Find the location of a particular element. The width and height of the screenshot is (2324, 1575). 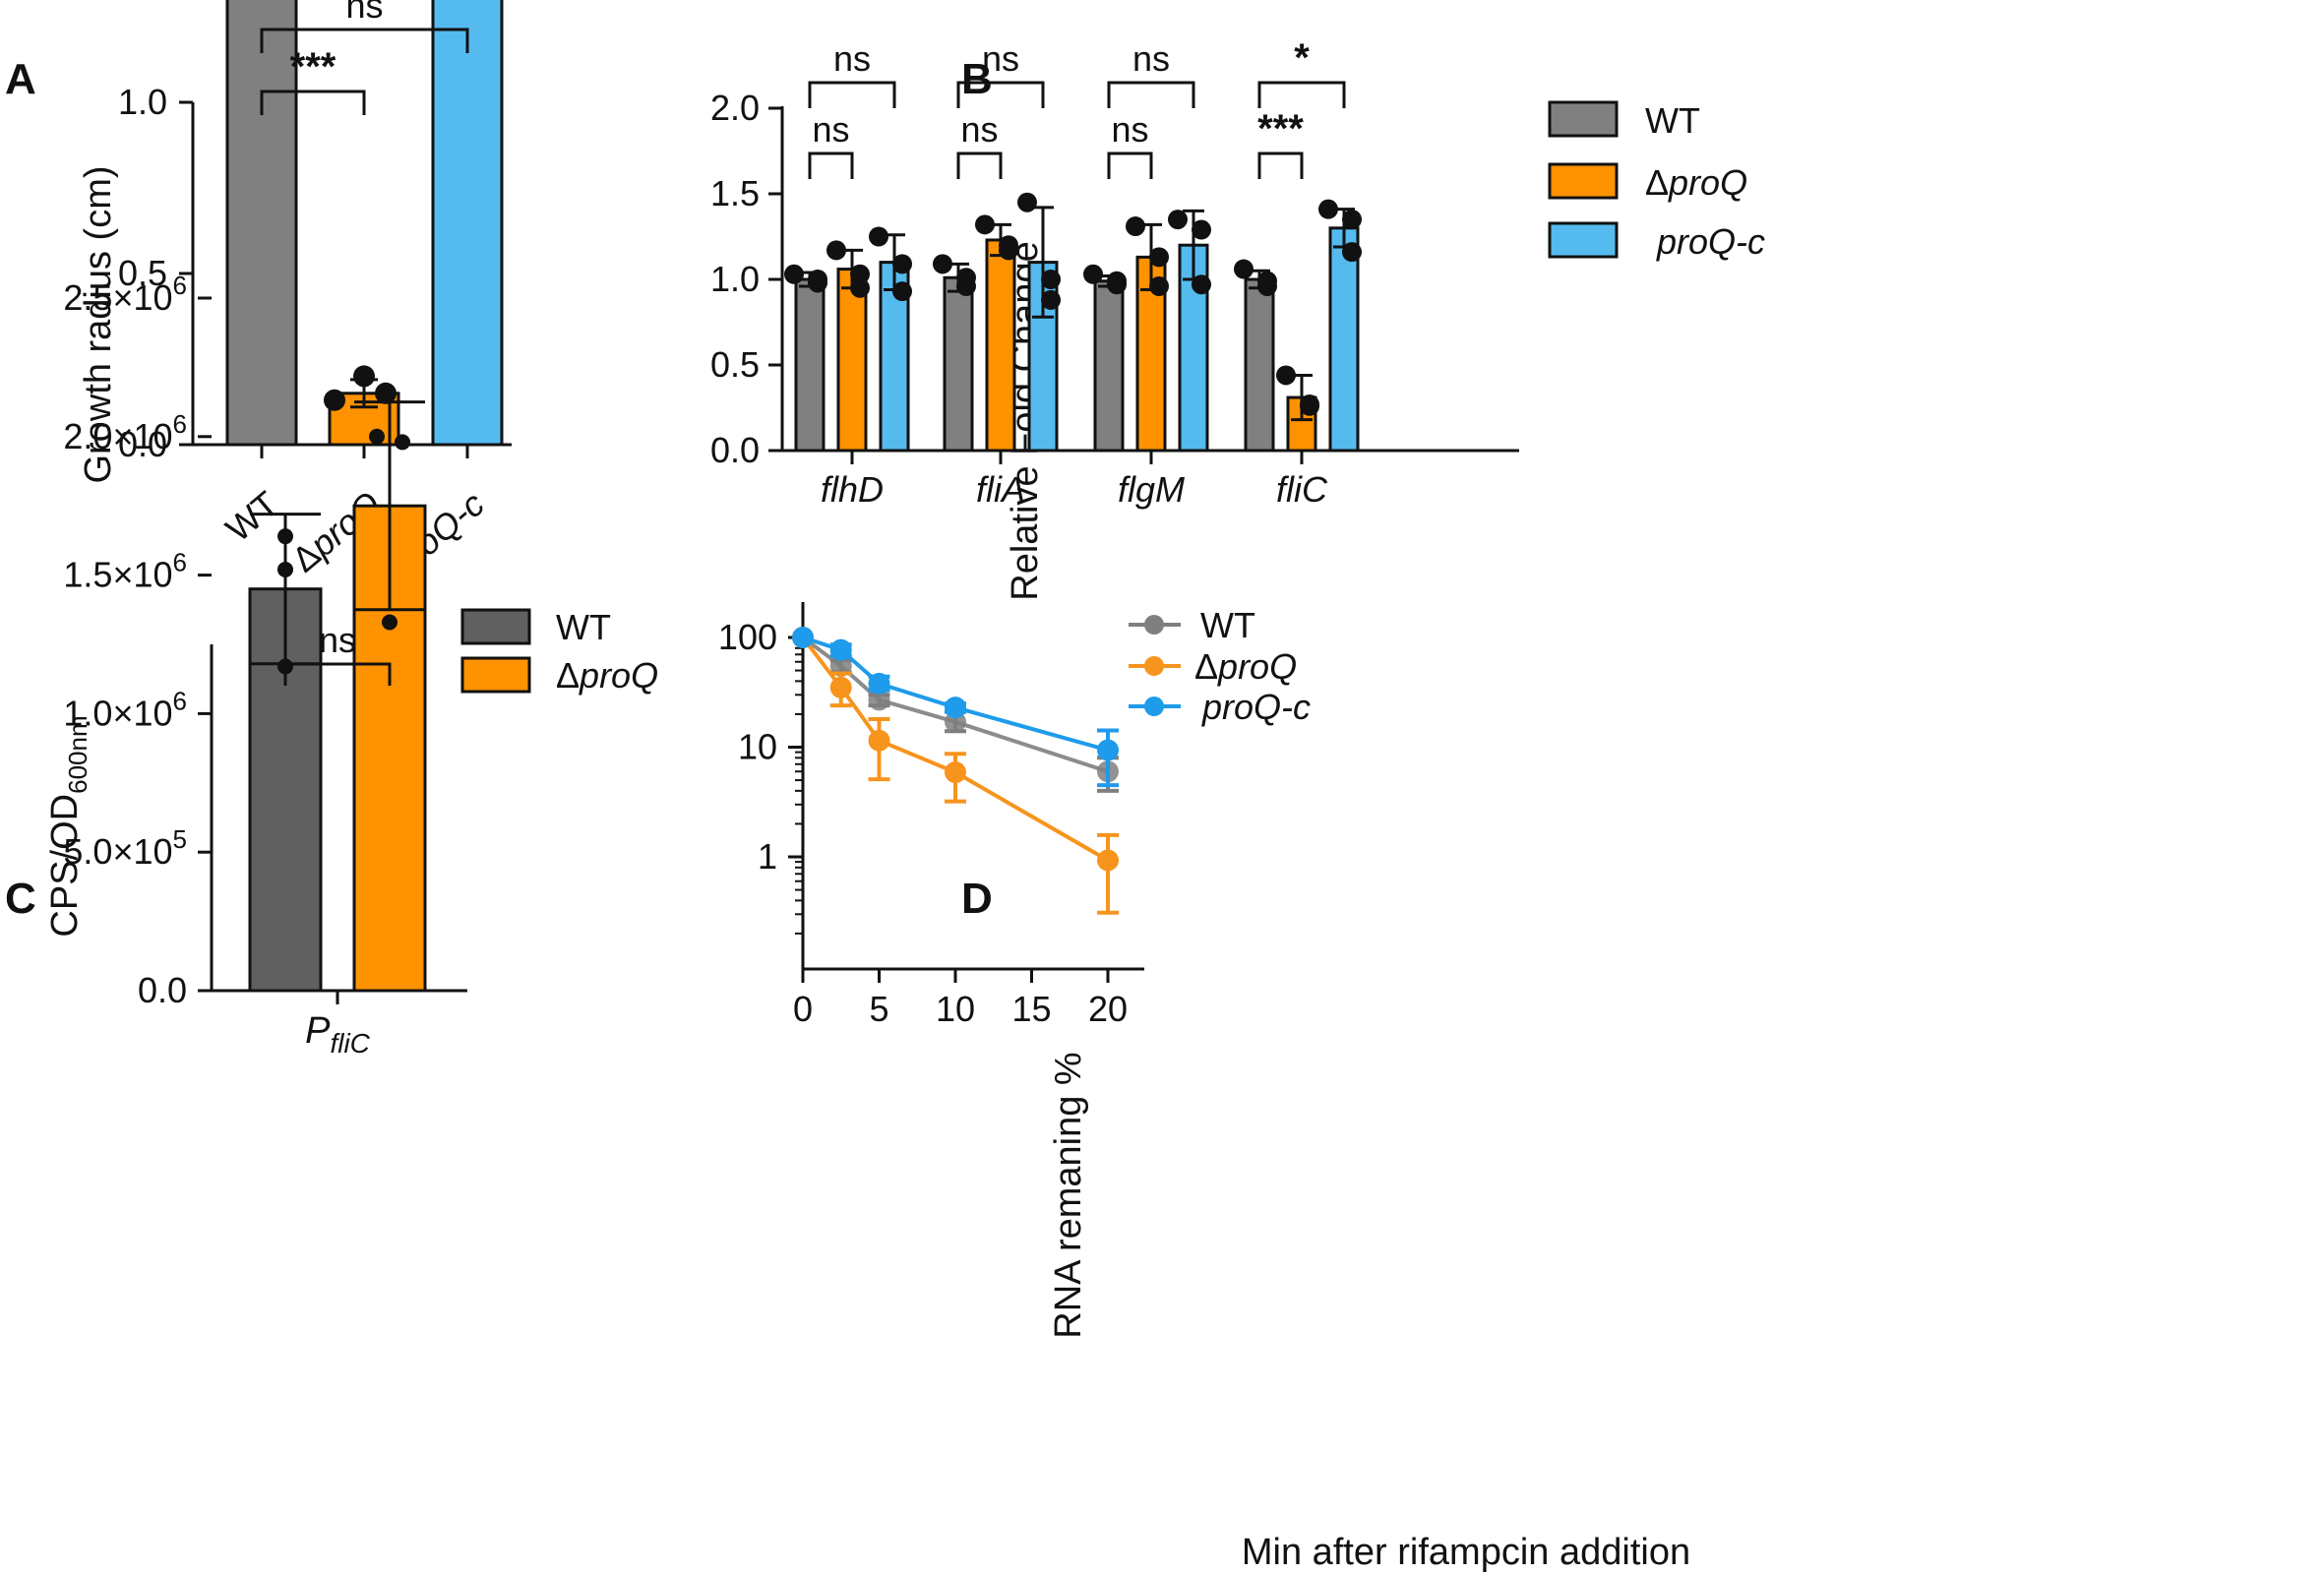

panel-b-ytick-label: 2.0 is located at coordinates (735, 108).